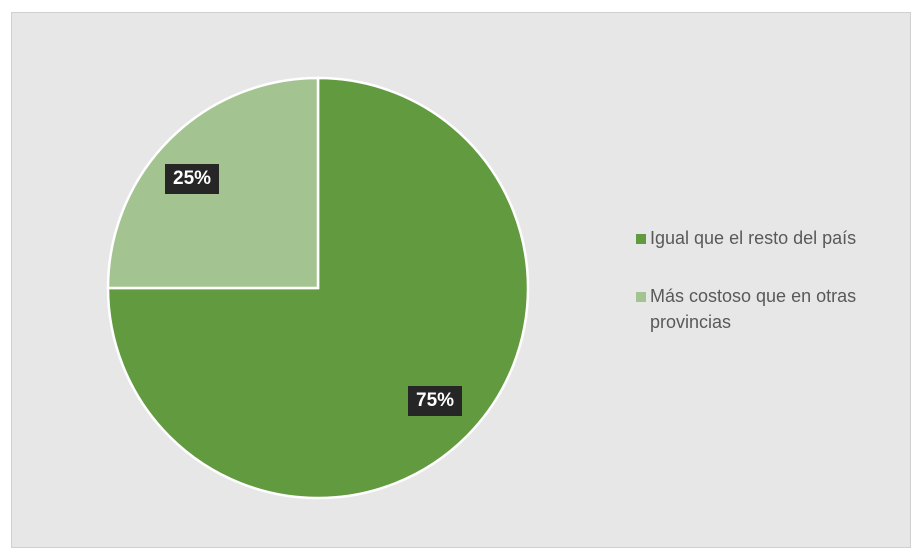 The width and height of the screenshot is (922, 556). I want to click on data-label-mas-costoso: 25%, so click(192, 179).